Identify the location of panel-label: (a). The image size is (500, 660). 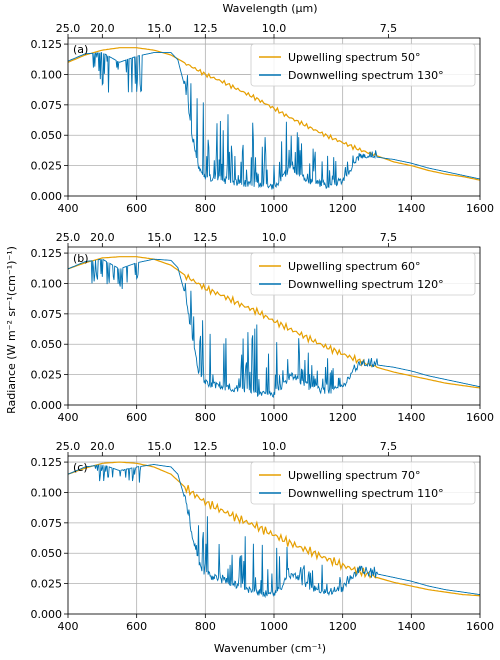
(80, 49).